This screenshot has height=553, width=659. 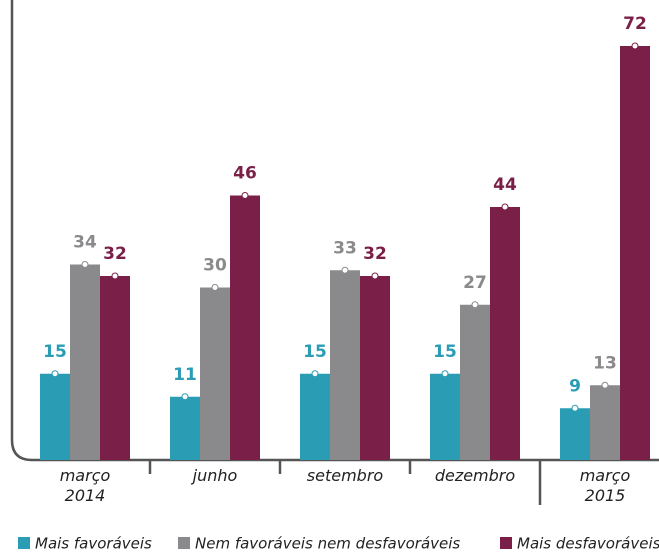 What do you see at coordinates (475, 475) in the screenshot?
I see `x-tick-label: dezembro` at bounding box center [475, 475].